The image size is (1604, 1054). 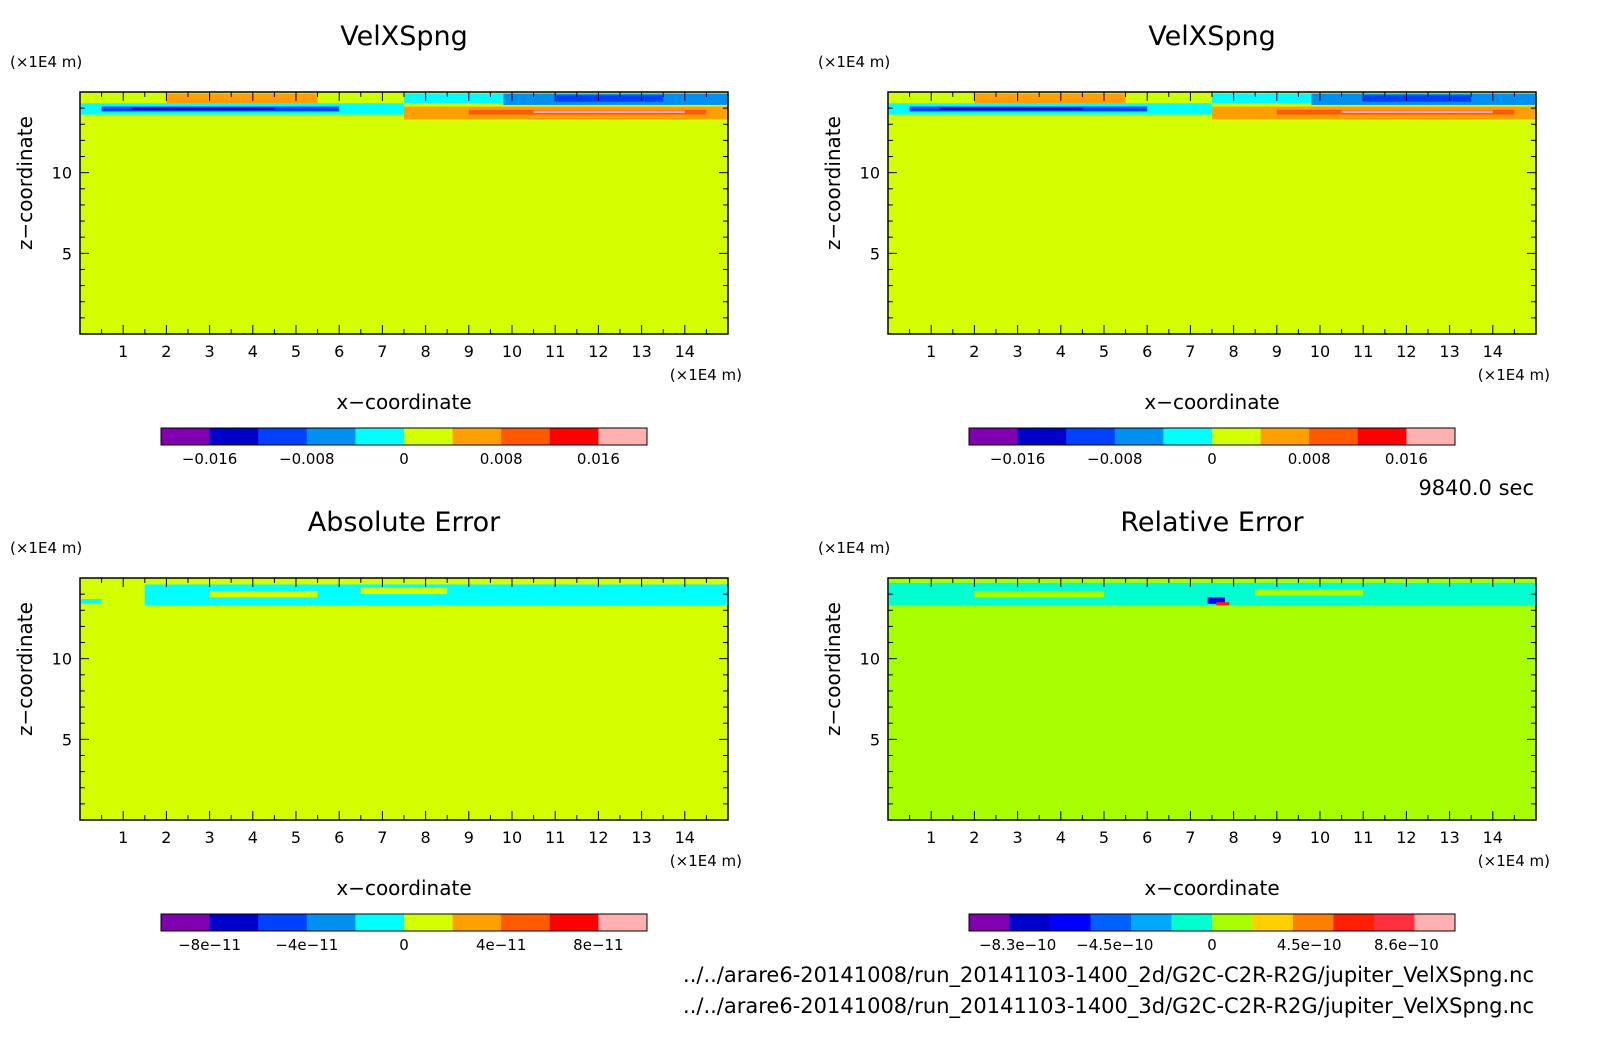 I want to click on x-tick-label: 6, so click(x=1147, y=837).